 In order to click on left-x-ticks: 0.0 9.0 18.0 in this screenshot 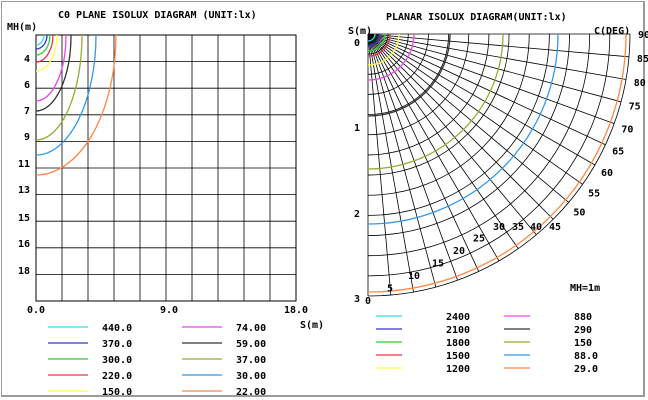, I will do `click(167, 310)`.